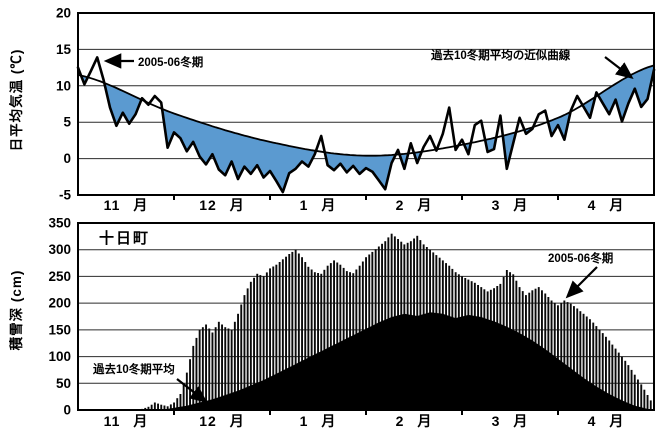 This screenshot has width=670, height=435. I want to click on snow-depth-y-axis-label: 積雪深 (cm), so click(16, 310).